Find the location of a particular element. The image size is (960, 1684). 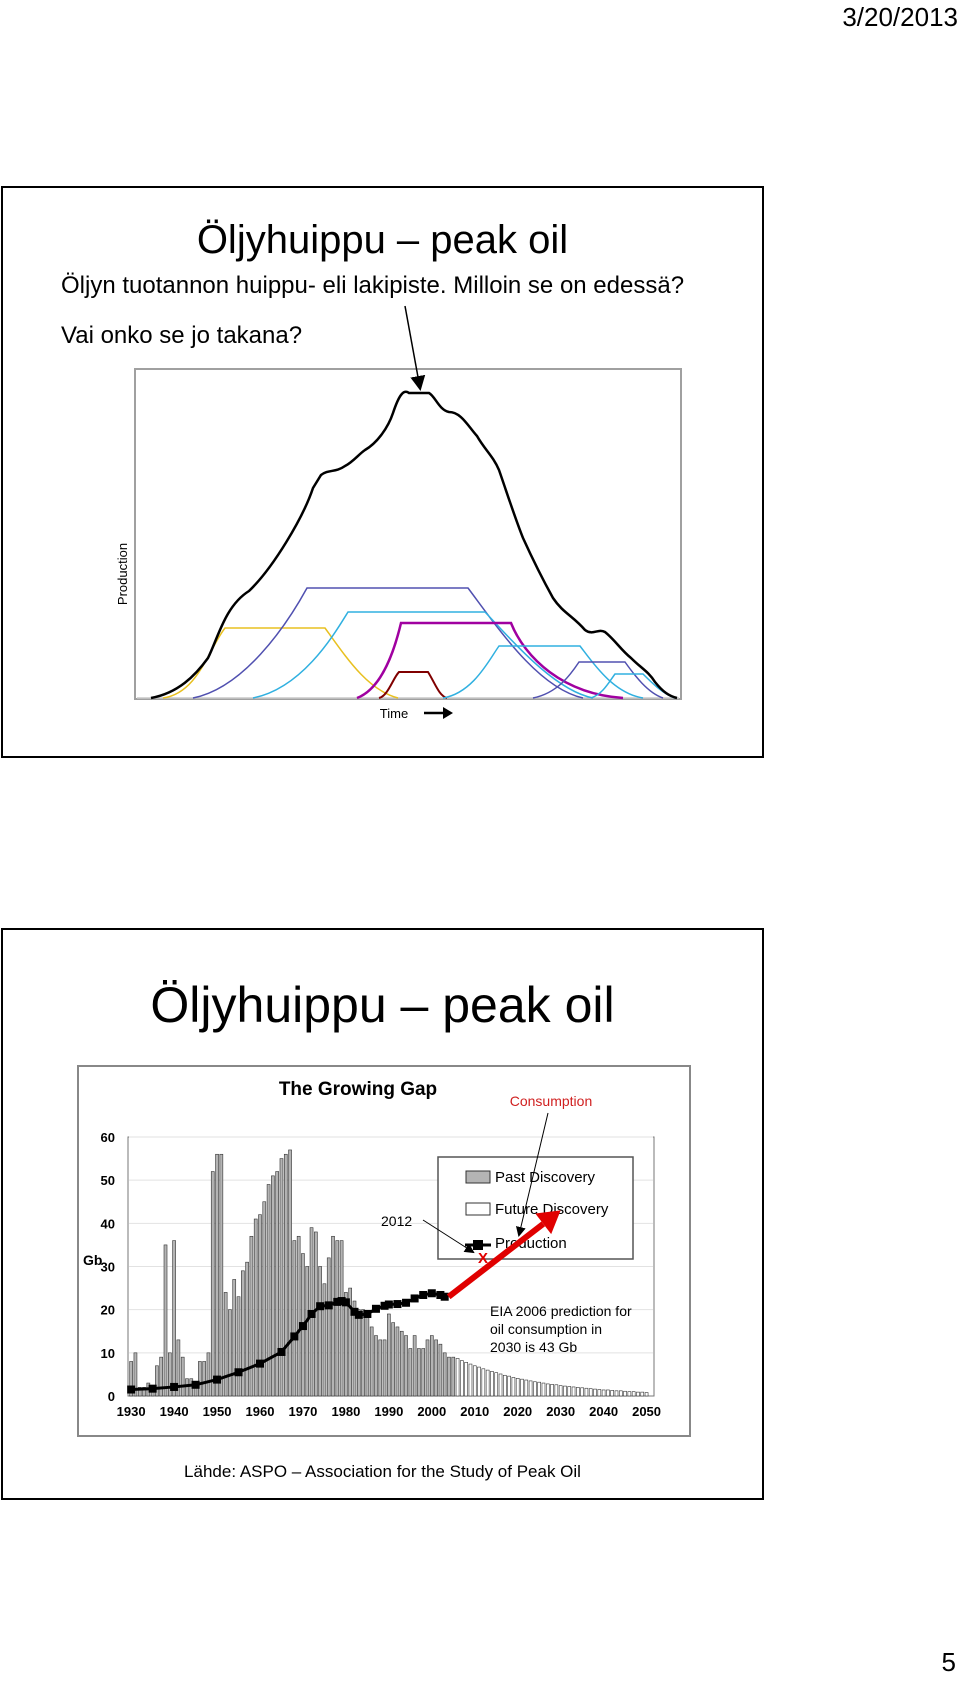

legend-entry-past-discovery: Past Discovery is located at coordinates (545, 1177).